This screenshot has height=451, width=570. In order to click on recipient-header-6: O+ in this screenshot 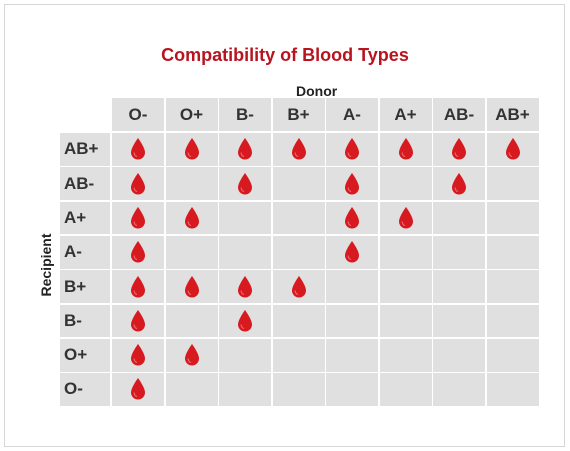, I will do `click(85, 355)`.